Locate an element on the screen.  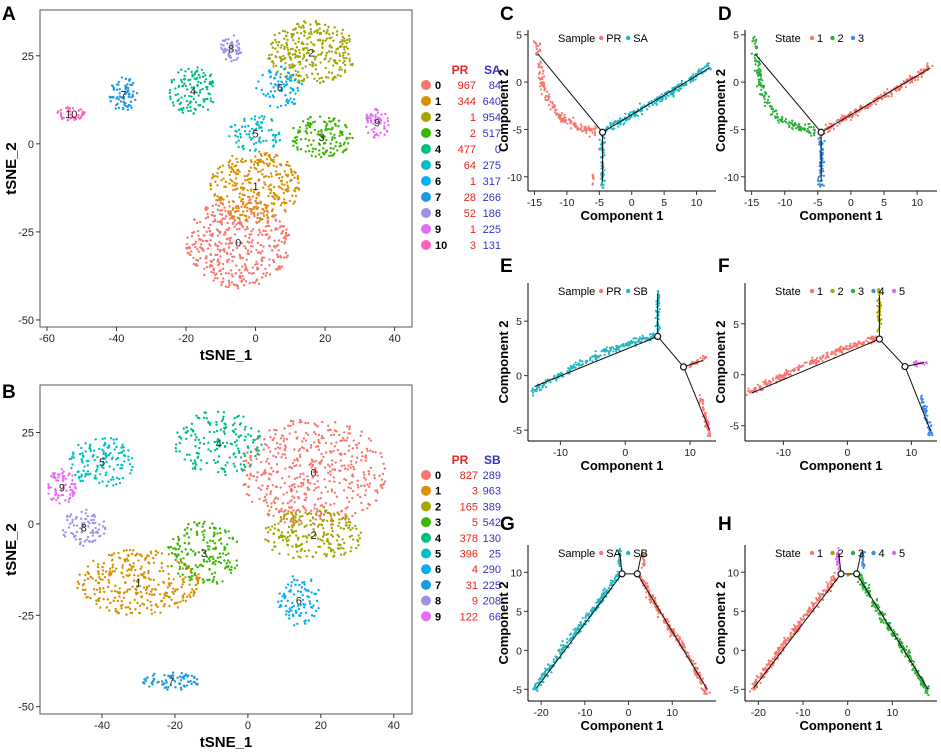
legend-cluster-label: 4 is located at coordinates (438, 539).